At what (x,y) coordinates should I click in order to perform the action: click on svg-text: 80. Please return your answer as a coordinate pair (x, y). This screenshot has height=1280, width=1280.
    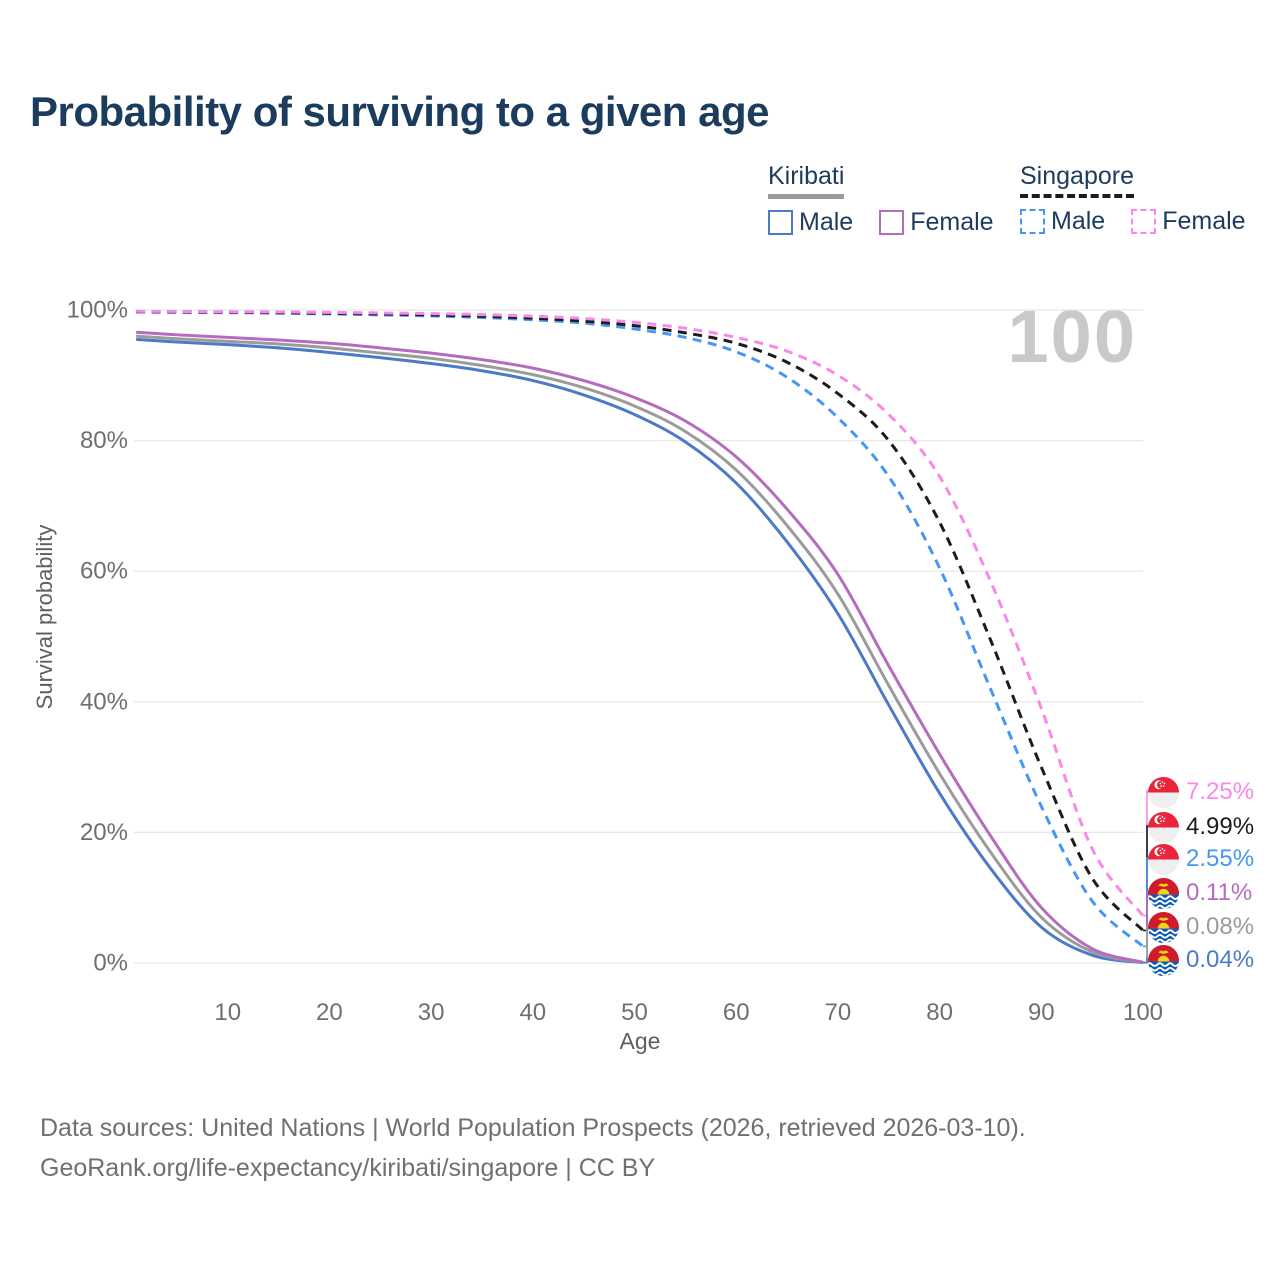
    Looking at the image, I should click on (939, 1012).